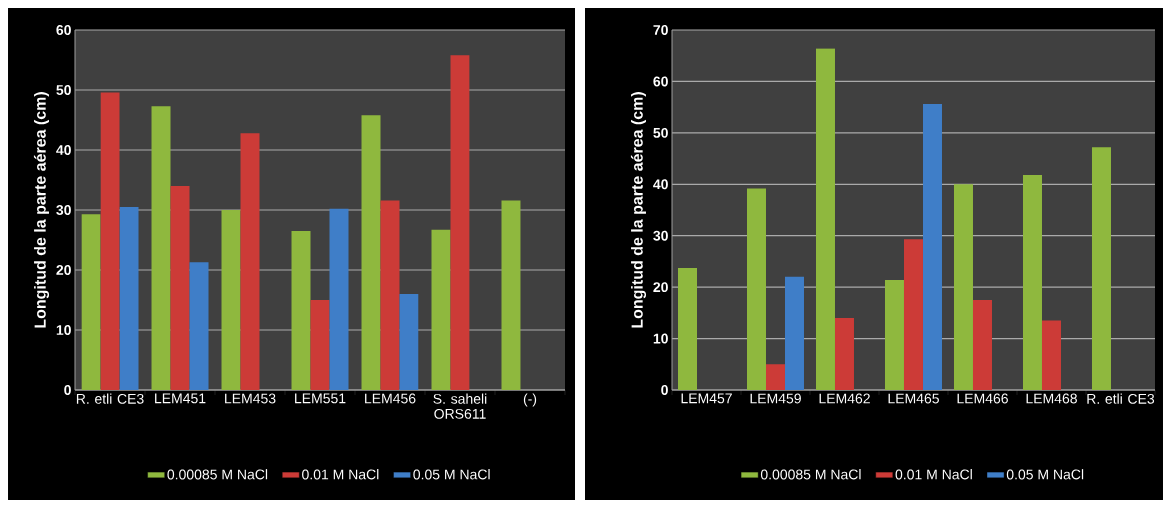 This screenshot has height=509, width=1171. I want to click on x-tick-label: LEM465, so click(913, 398).